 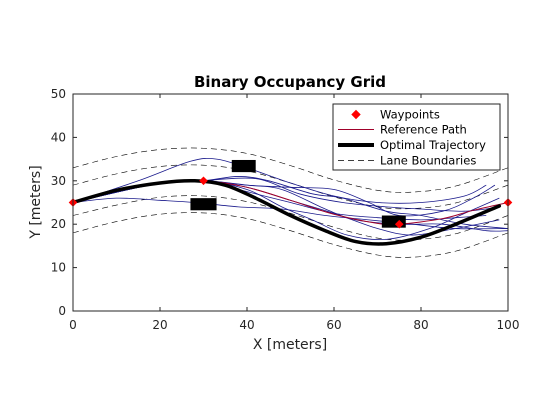 What do you see at coordinates (290, 82) in the screenshot?
I see `chart-title: Binary Occupancy Grid` at bounding box center [290, 82].